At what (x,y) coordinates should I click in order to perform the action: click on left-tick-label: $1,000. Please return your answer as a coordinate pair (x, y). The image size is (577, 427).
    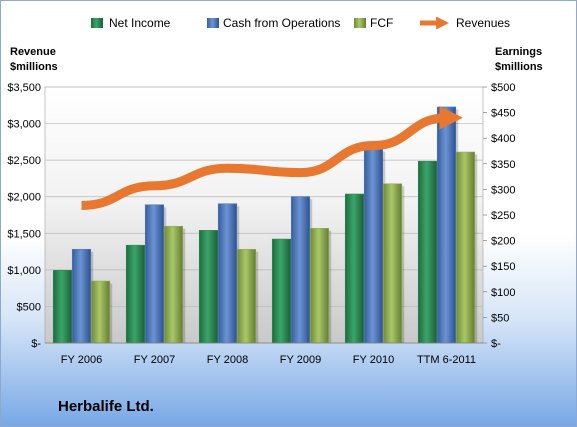
    Looking at the image, I should click on (24, 271).